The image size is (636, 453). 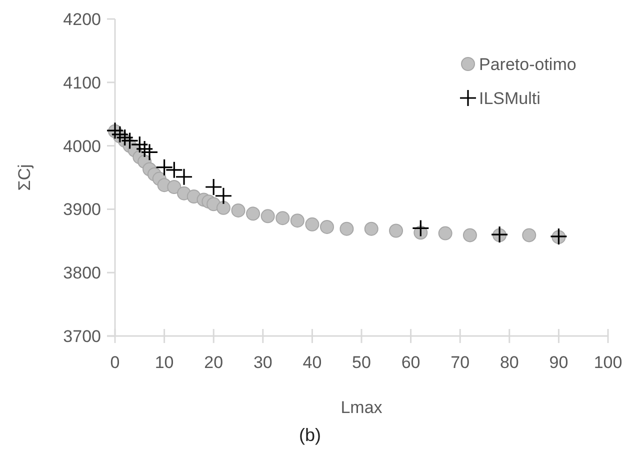 I want to click on legend-label: ILSMulti, so click(x=509, y=98).